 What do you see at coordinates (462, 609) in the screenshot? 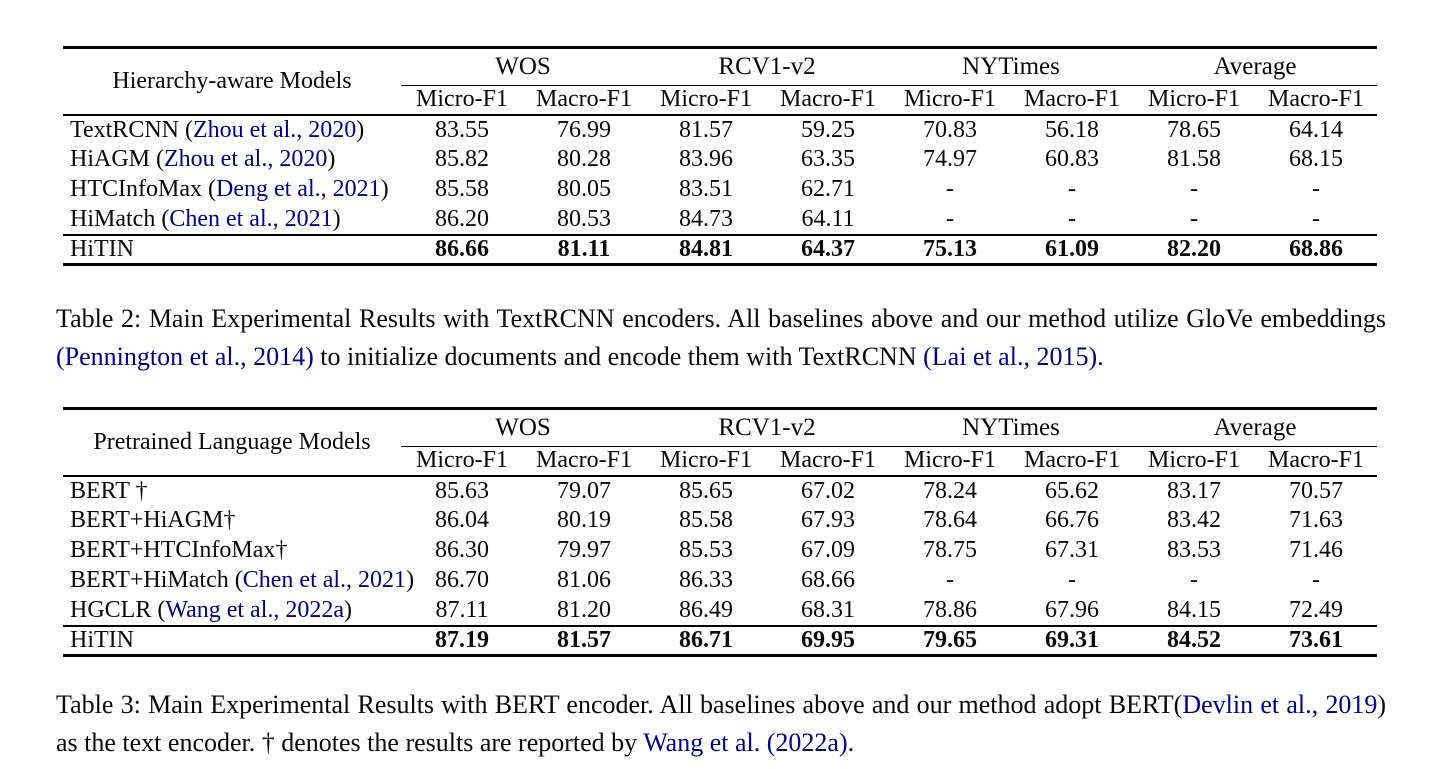
I see `score-cell: 87.11` at bounding box center [462, 609].